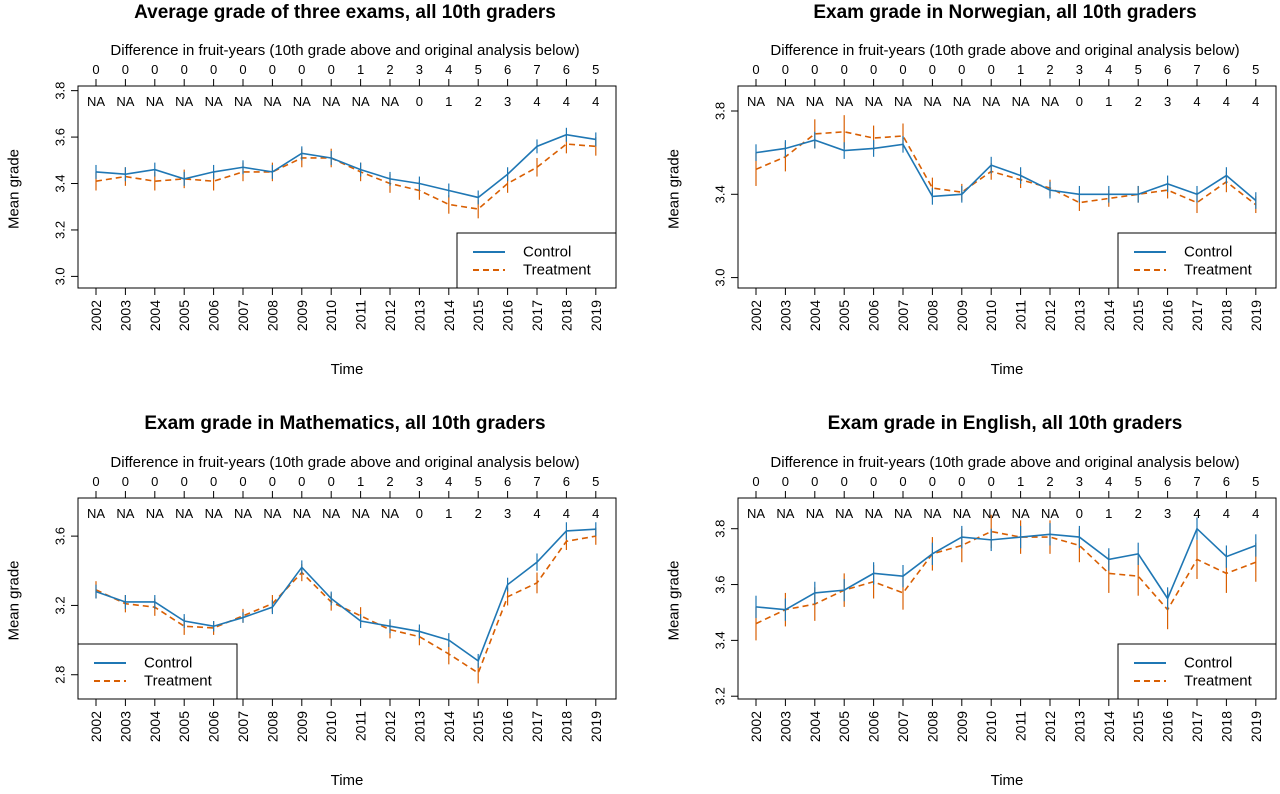 This screenshot has height=794, width=1280. Describe the element at coordinates (1021, 726) in the screenshot. I see `x-tick-label: 2011` at that location.